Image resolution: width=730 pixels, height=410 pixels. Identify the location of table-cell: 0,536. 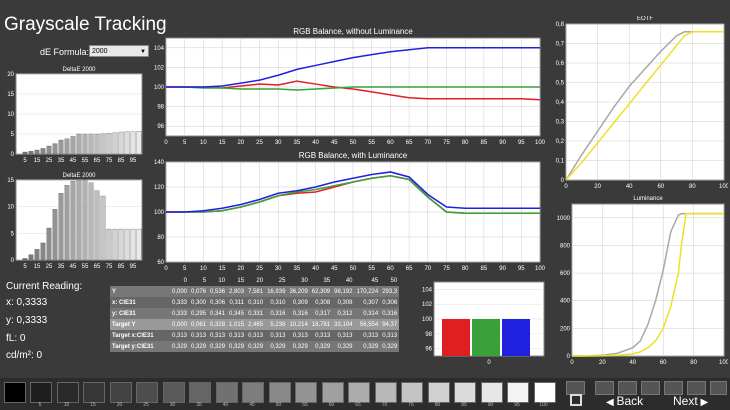
(218, 291).